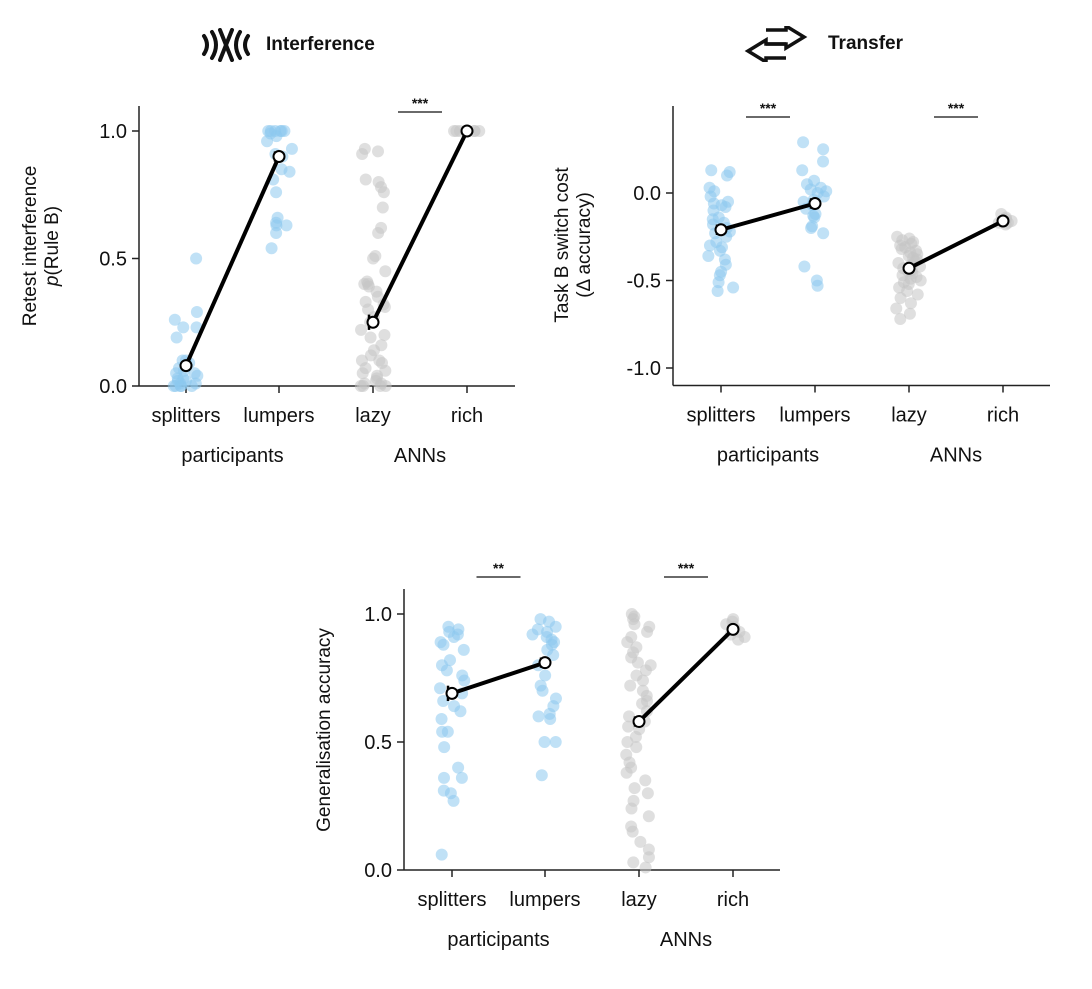 This screenshot has height=989, width=1092. I want to click on y-tick-label: -0.5, so click(644, 282).